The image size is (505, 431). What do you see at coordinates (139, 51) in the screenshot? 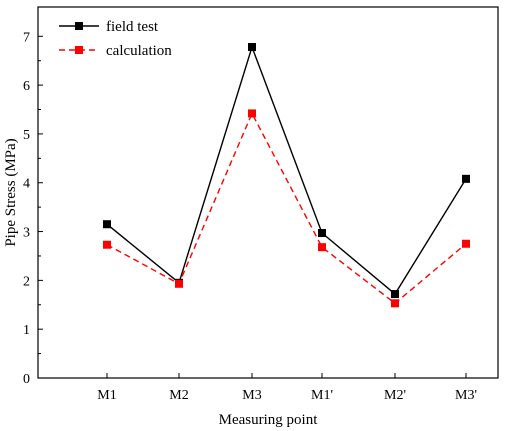
I see `legend-label-calculation: calculation` at bounding box center [139, 51].